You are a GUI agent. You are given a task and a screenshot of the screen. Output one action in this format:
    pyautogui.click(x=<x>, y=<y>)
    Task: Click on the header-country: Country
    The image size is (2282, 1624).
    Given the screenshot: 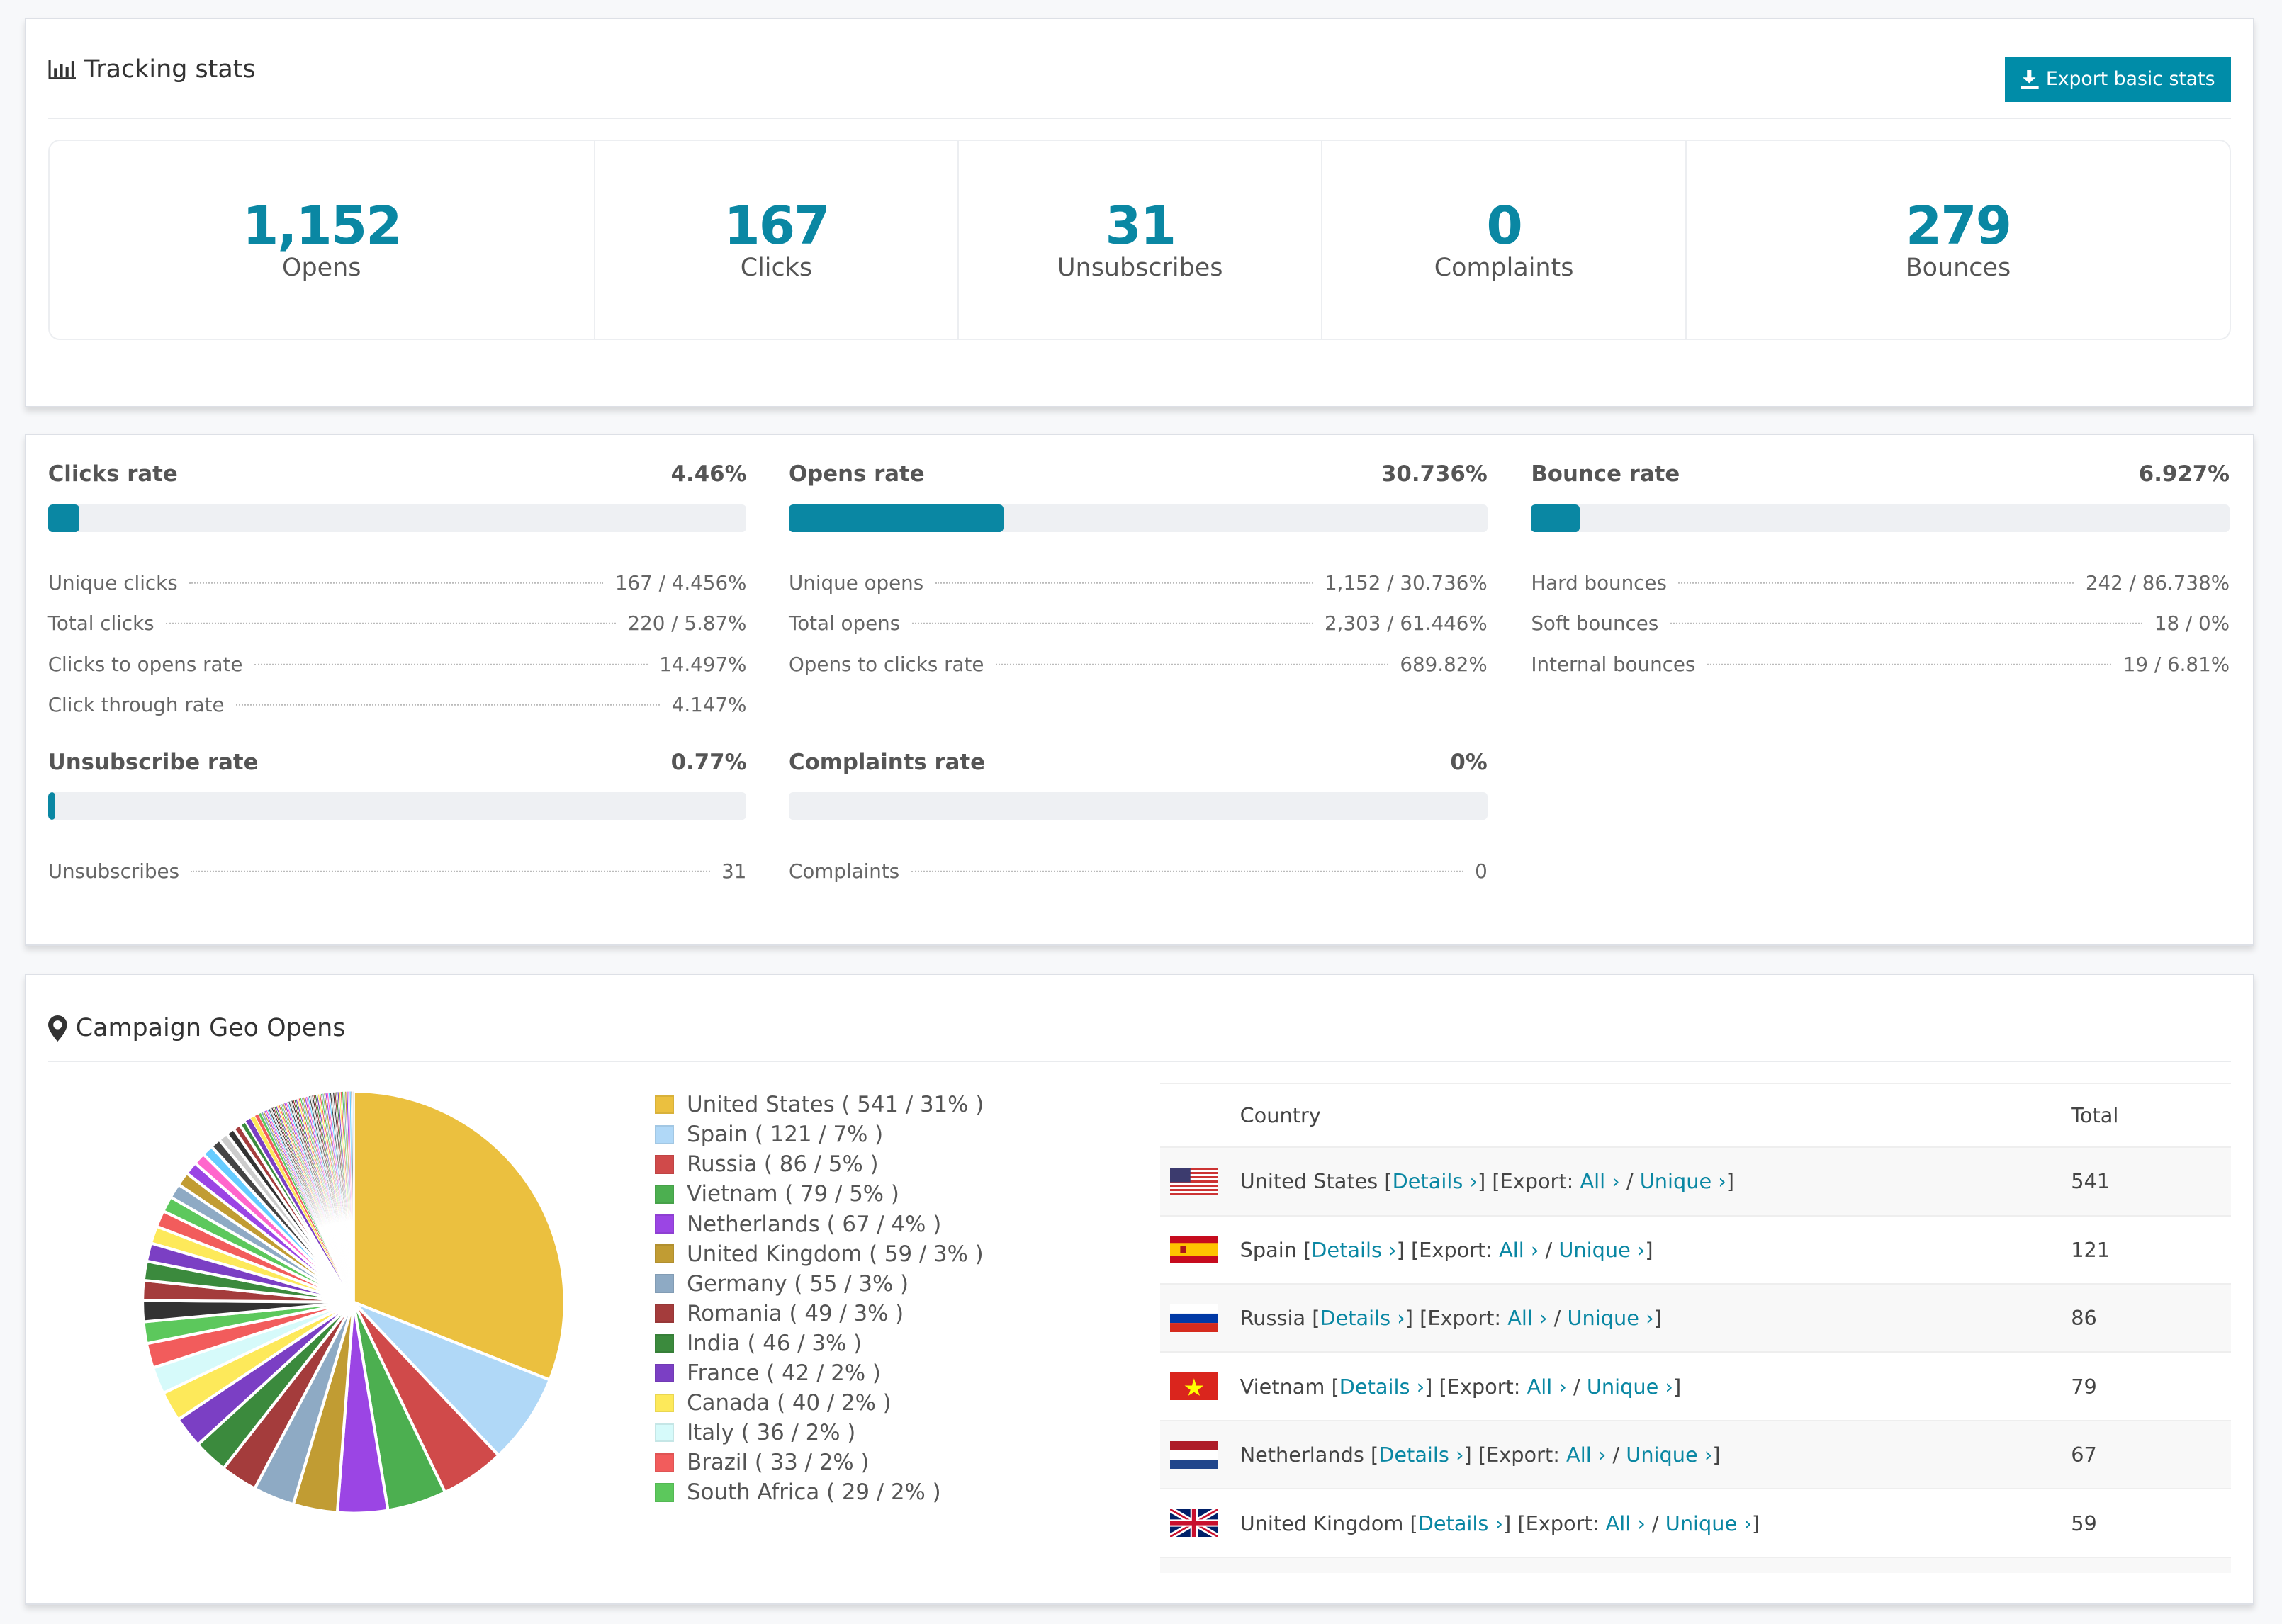 What is the action you would take?
    pyautogui.click(x=1281, y=1115)
    